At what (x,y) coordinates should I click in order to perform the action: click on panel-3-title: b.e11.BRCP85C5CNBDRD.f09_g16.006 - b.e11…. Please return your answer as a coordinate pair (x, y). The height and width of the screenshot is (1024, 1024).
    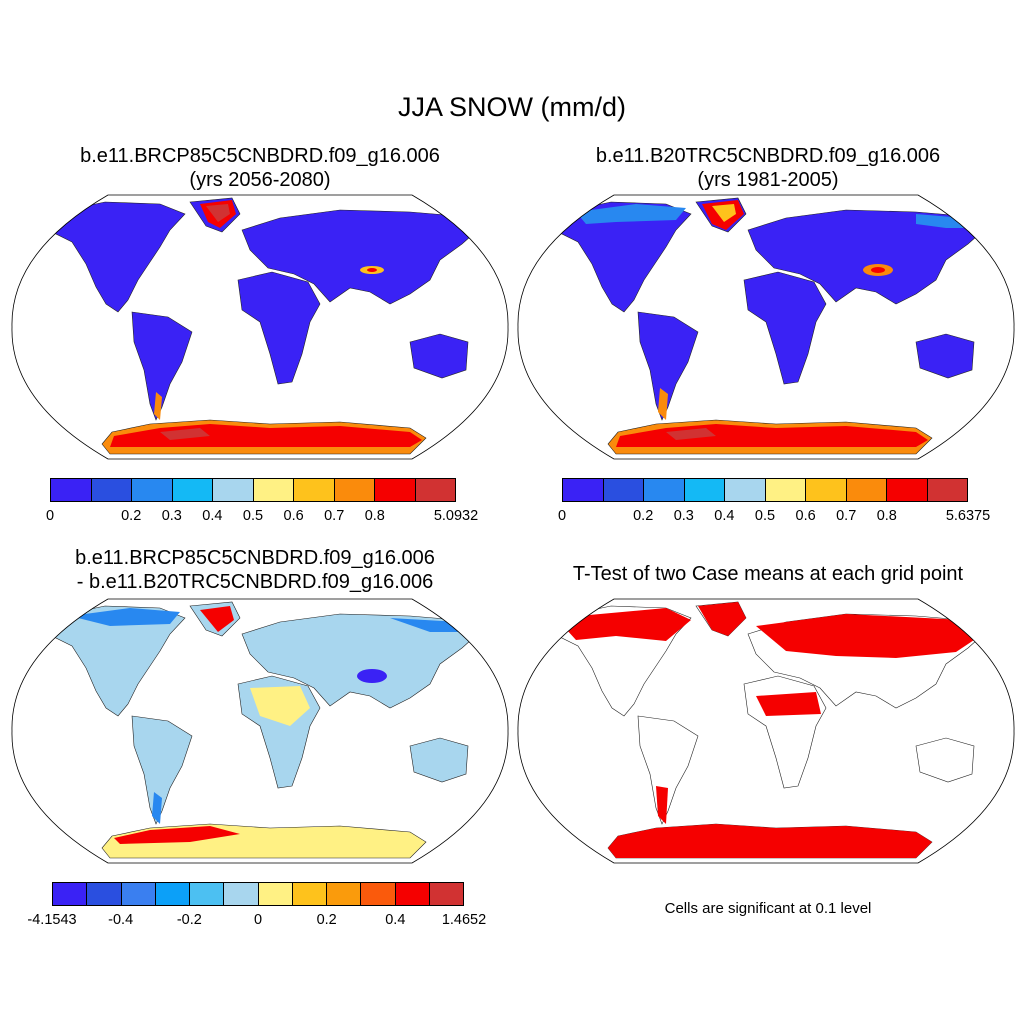
    Looking at the image, I should click on (255, 570).